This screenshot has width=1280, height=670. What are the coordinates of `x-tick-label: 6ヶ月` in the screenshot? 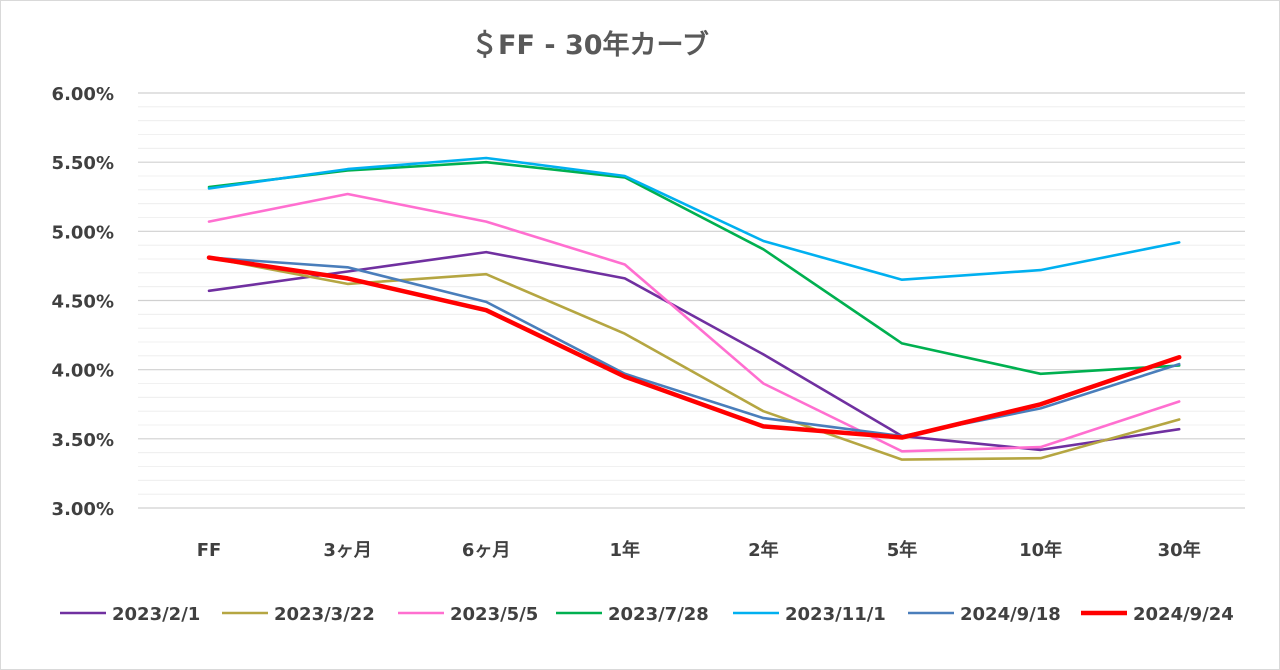 It's located at (486, 550).